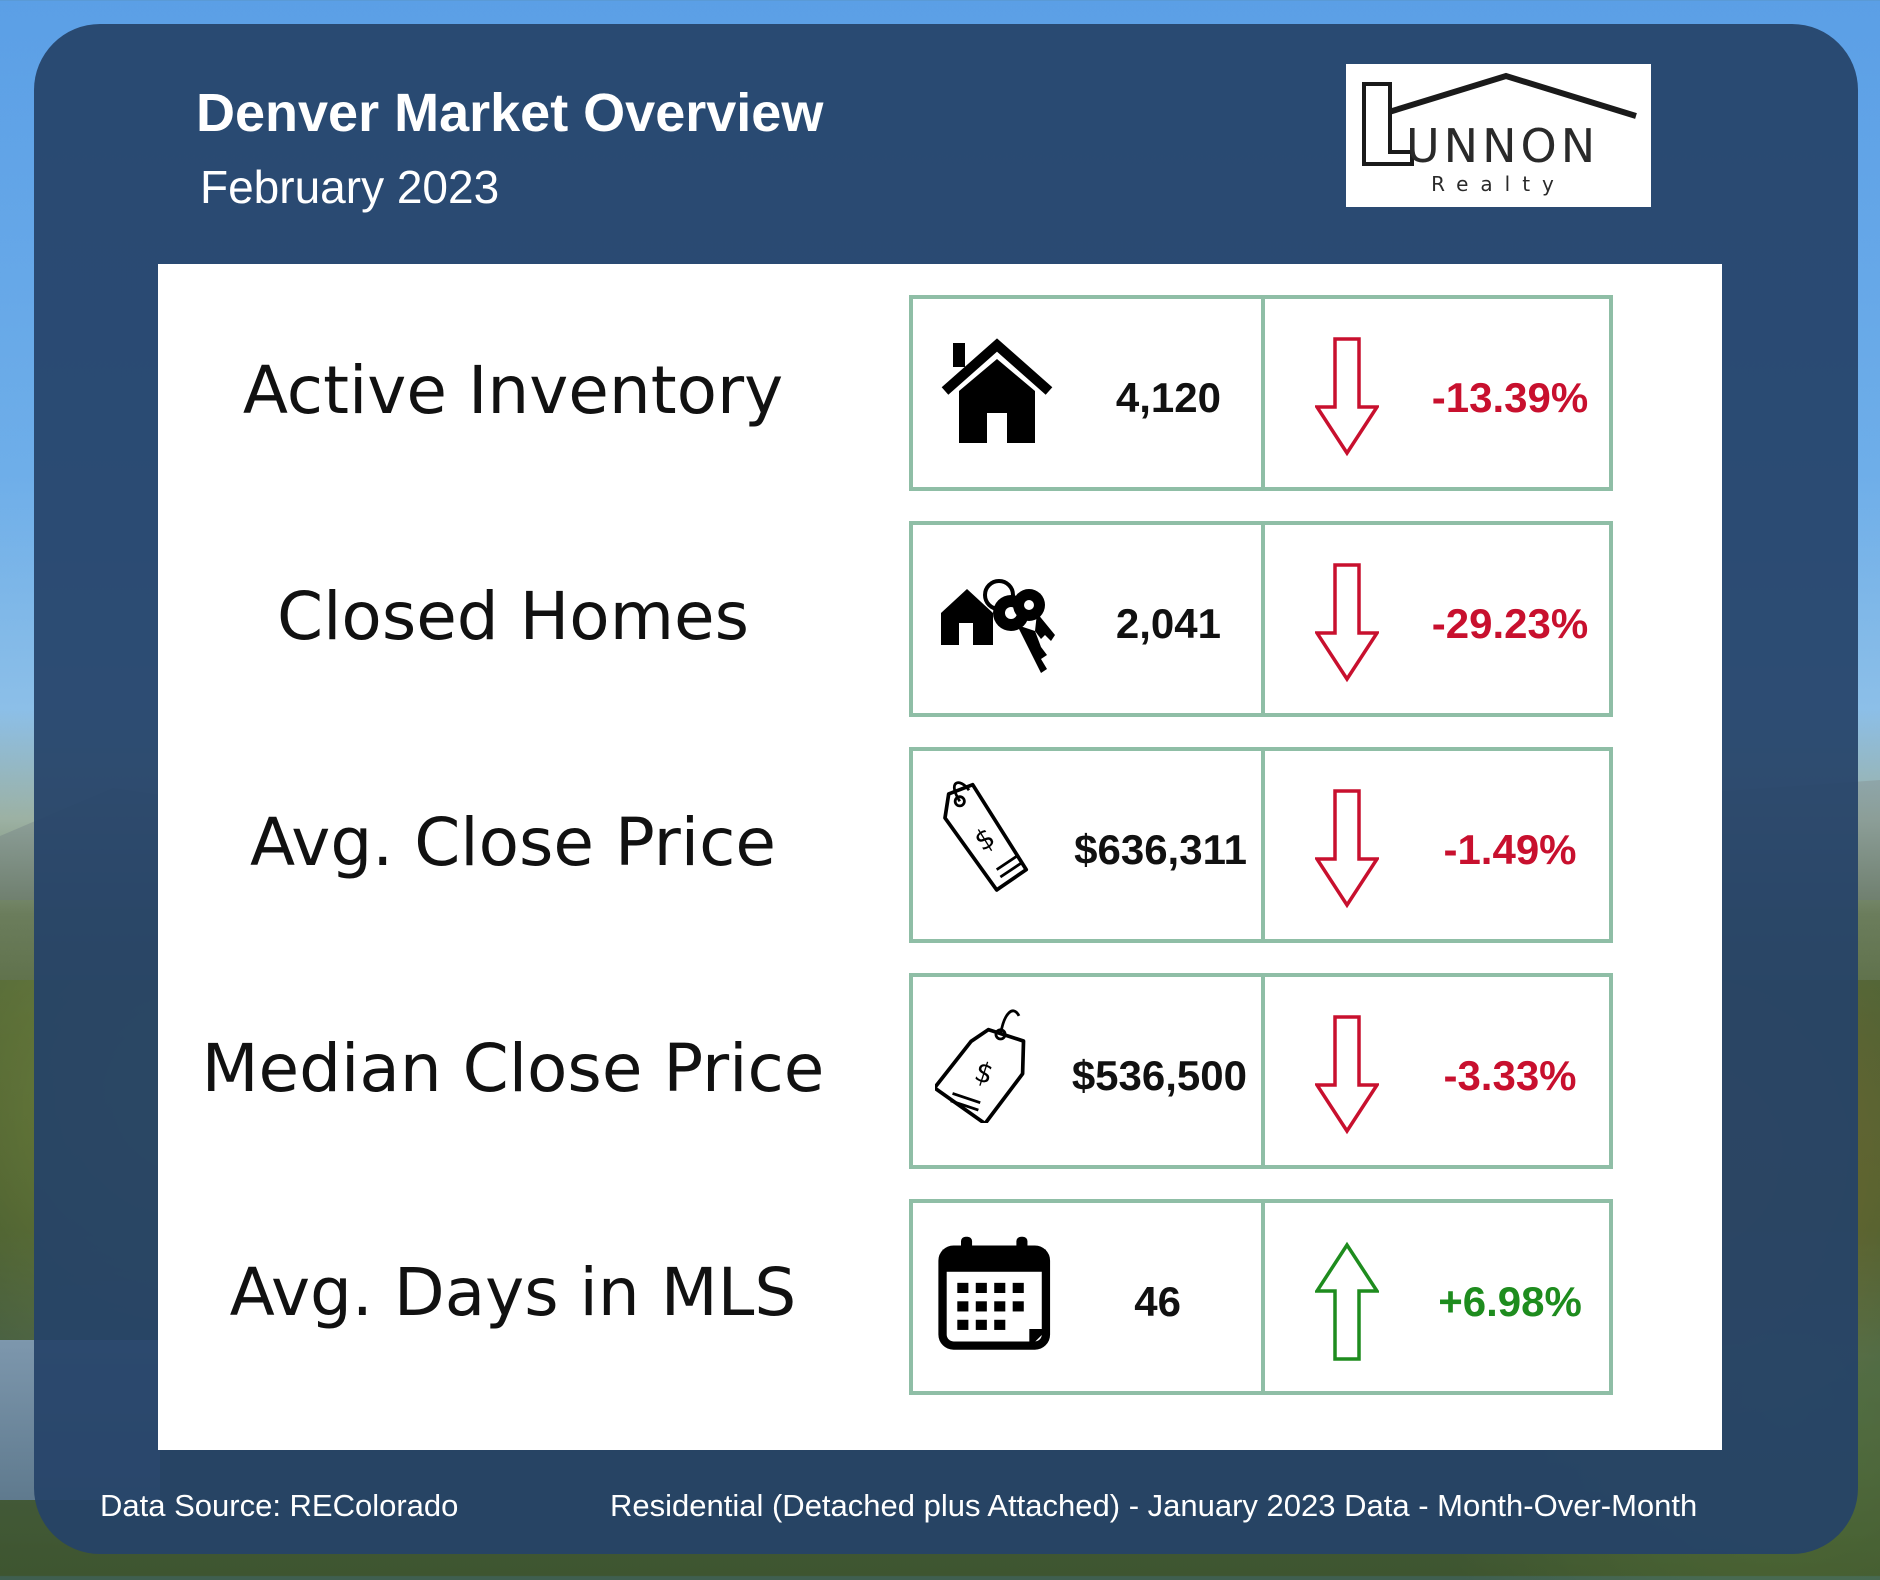  Describe the element at coordinates (1160, 849) in the screenshot. I see `metric-value: $636,311` at that location.